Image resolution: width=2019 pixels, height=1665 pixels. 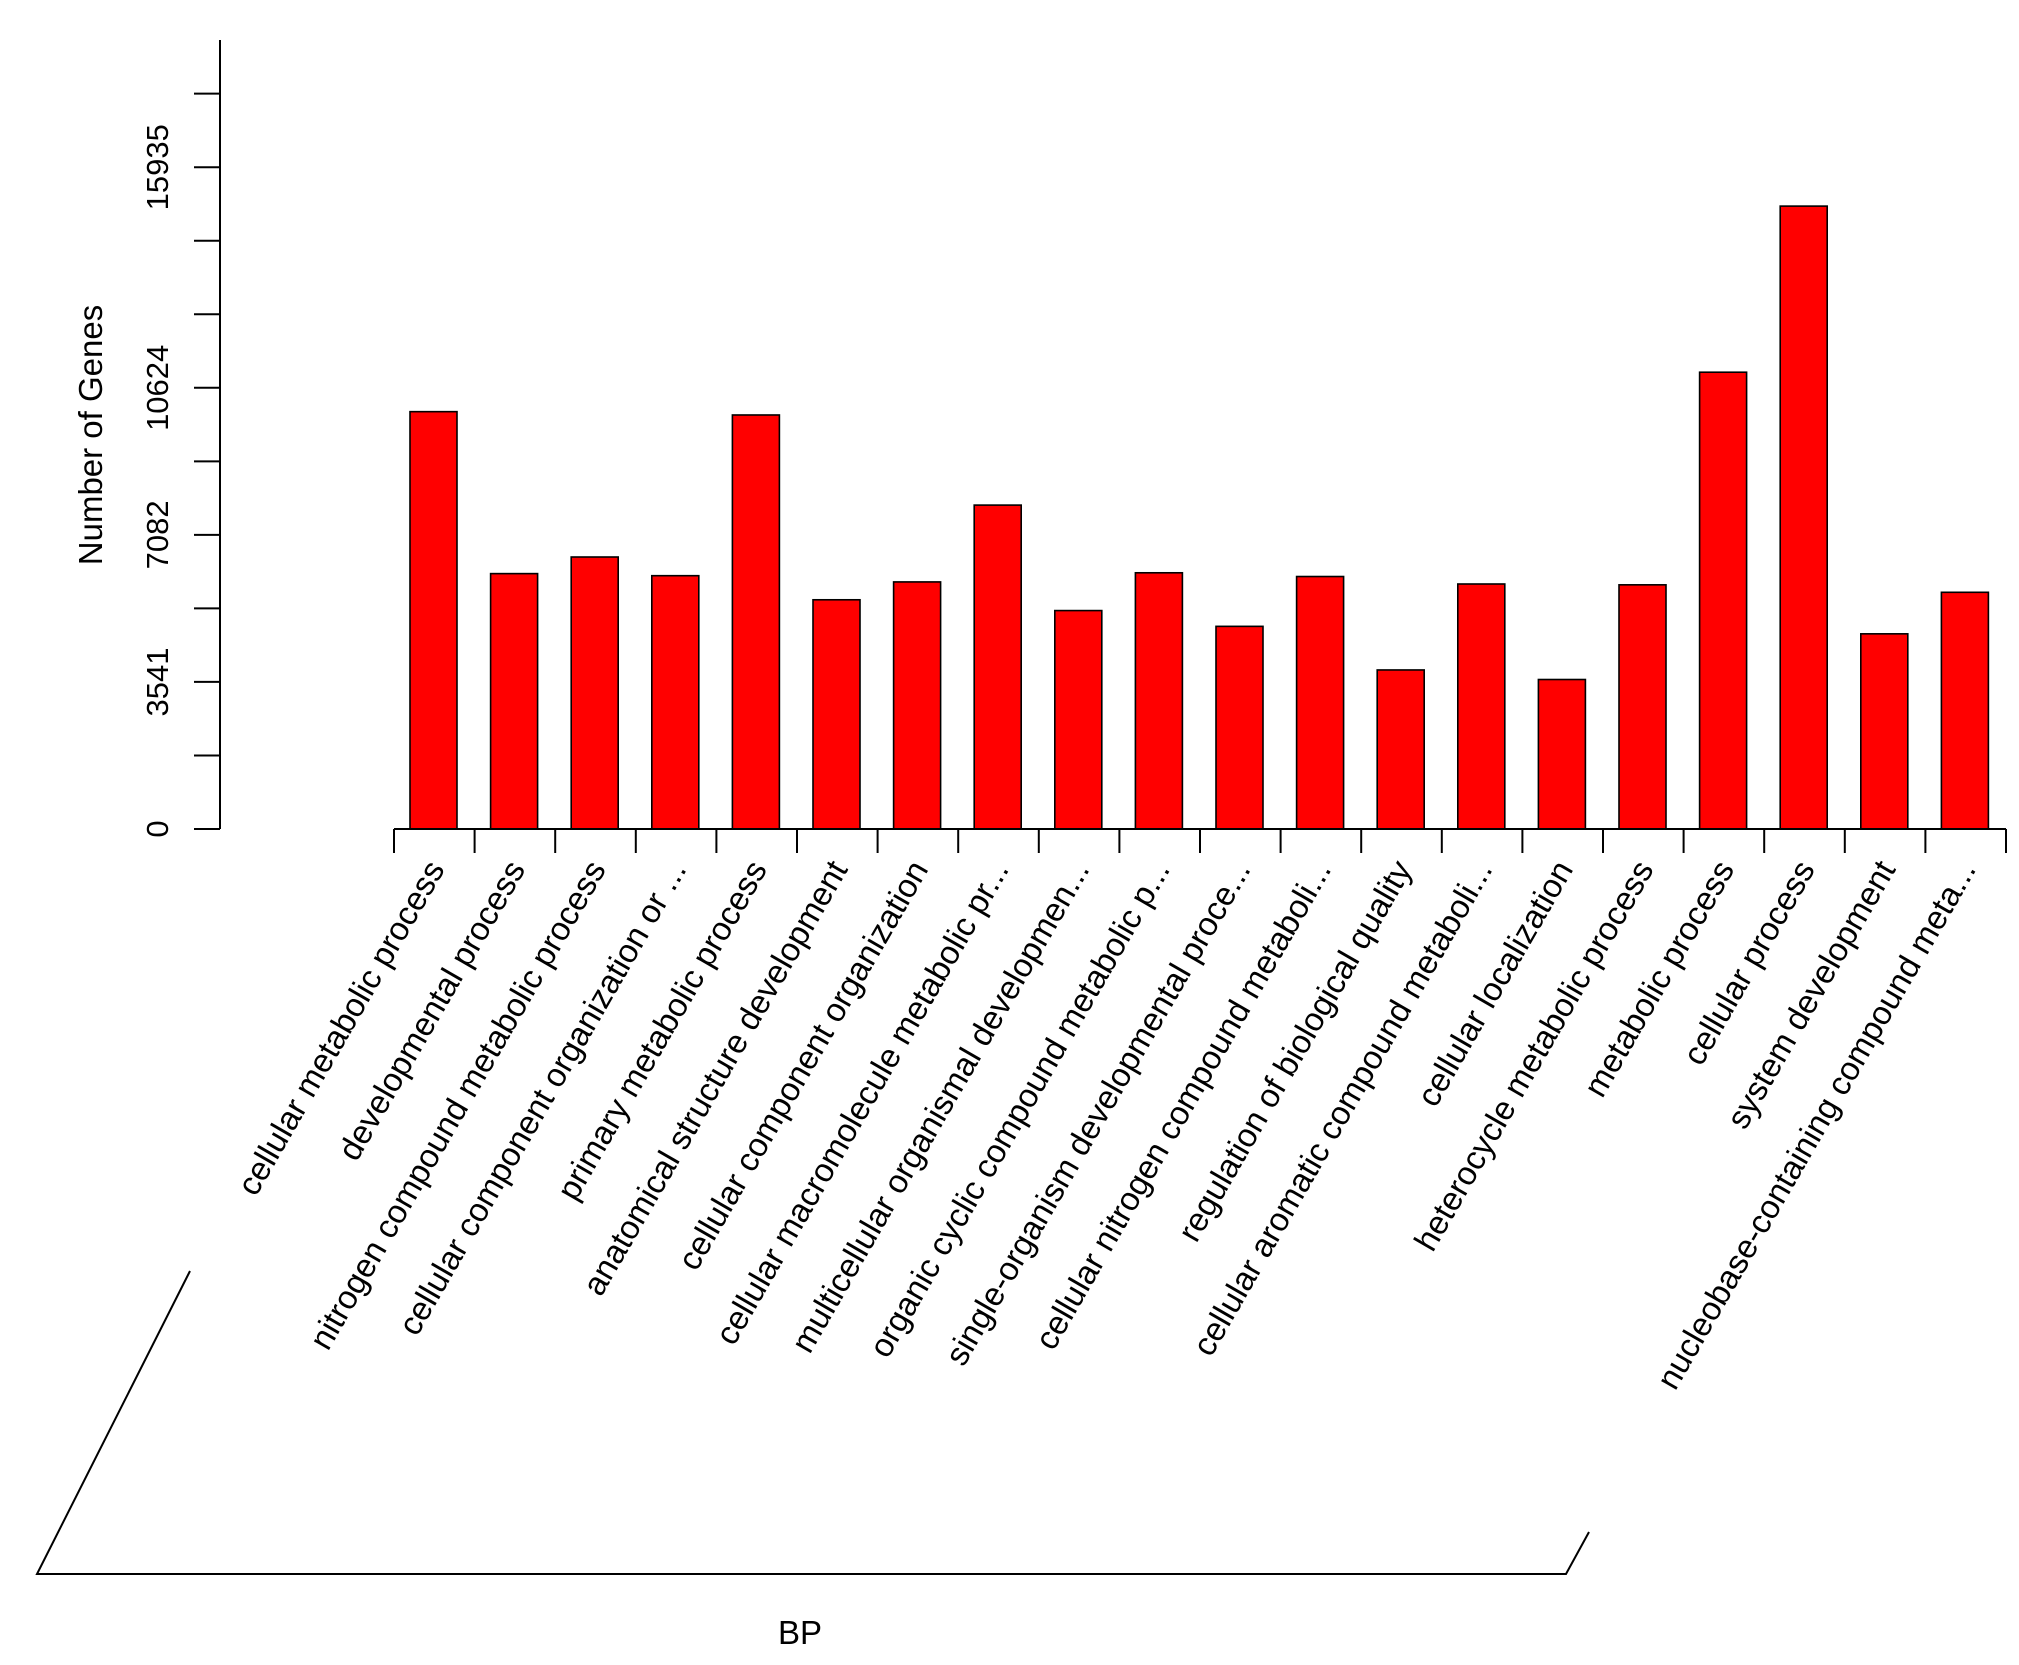 I want to click on x-axis, so click(x=1200, y=840).